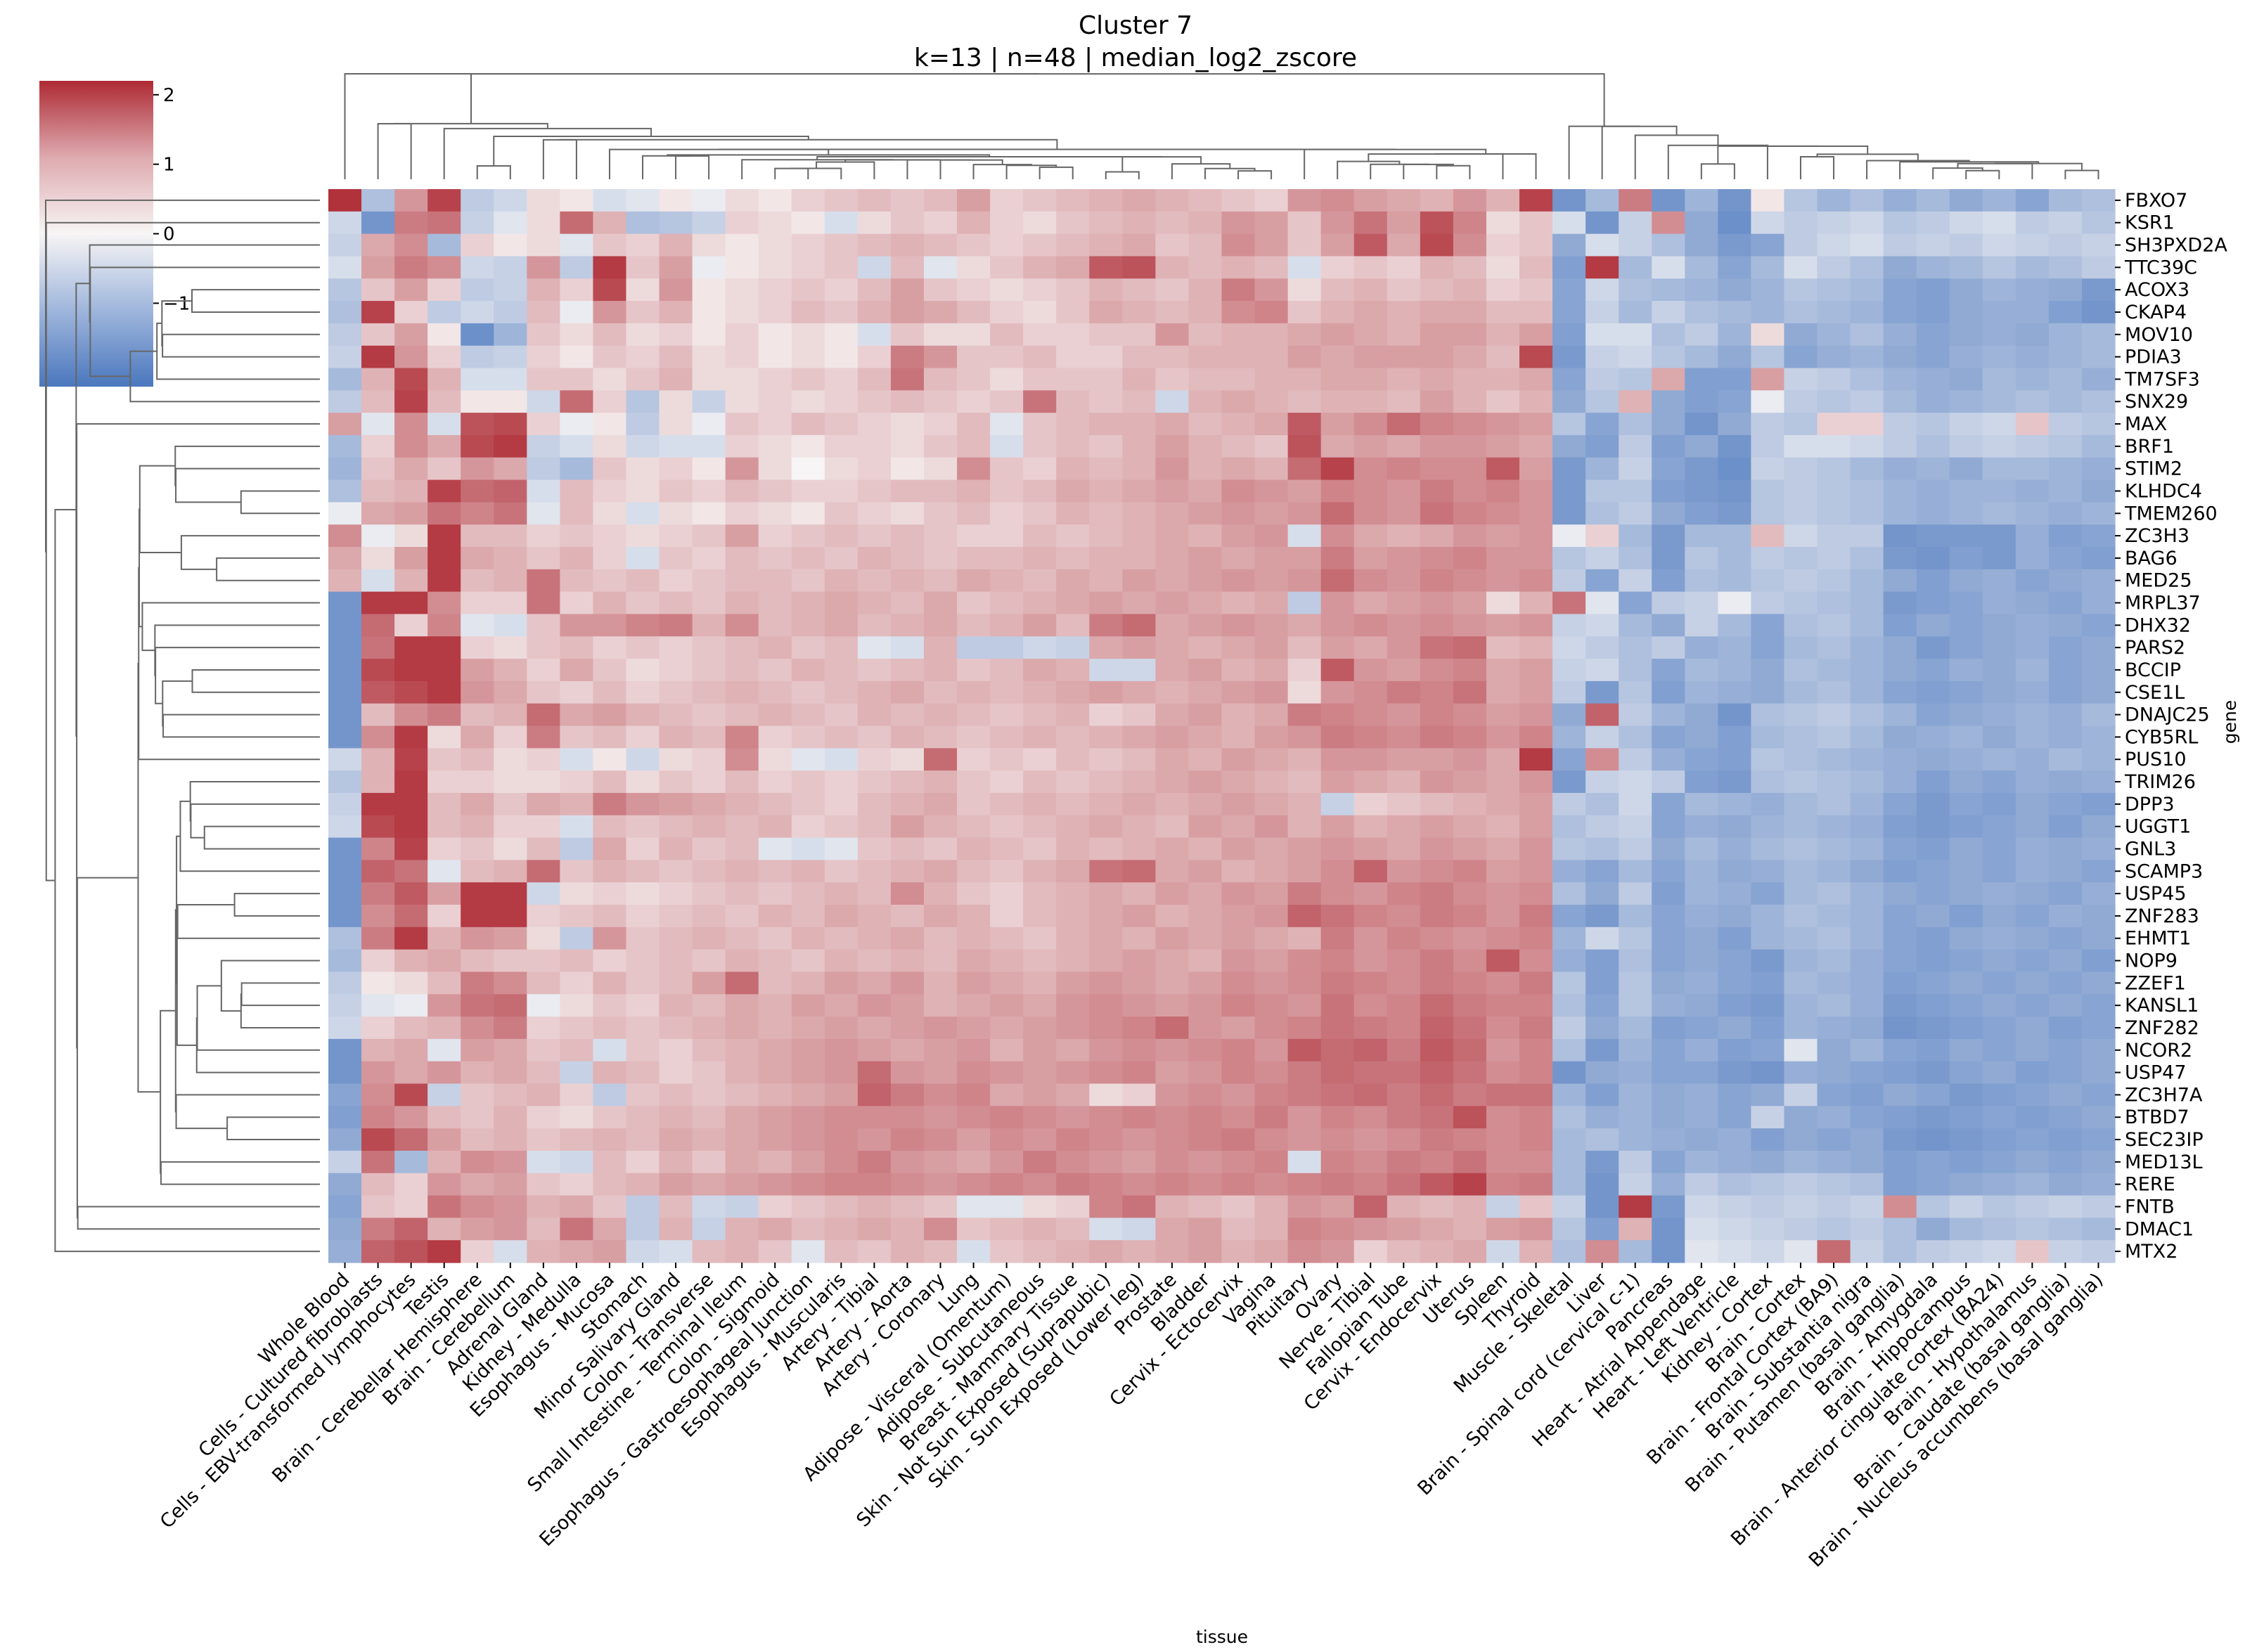  Describe the element at coordinates (2158, 1050) in the screenshot. I see `gene-label: NCOR2` at that location.